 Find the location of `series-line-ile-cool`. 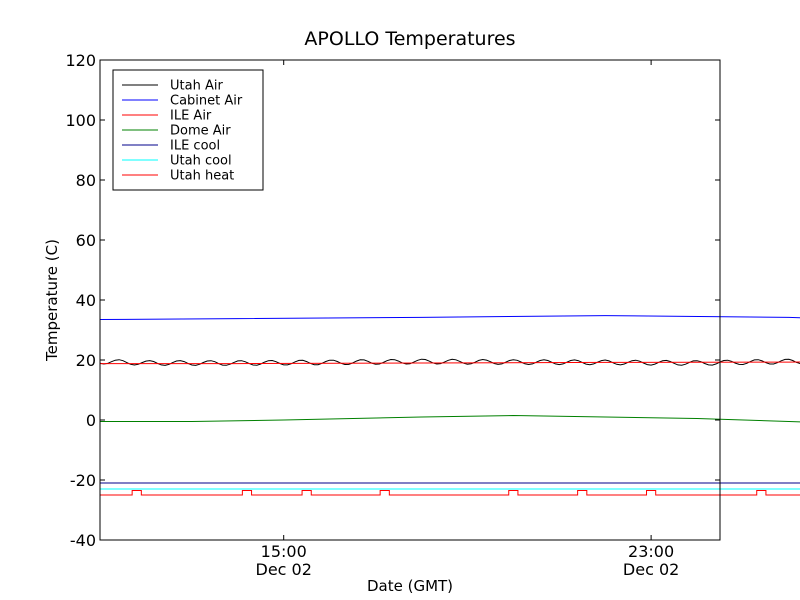

series-line-ile-cool is located at coordinates (450, 483).